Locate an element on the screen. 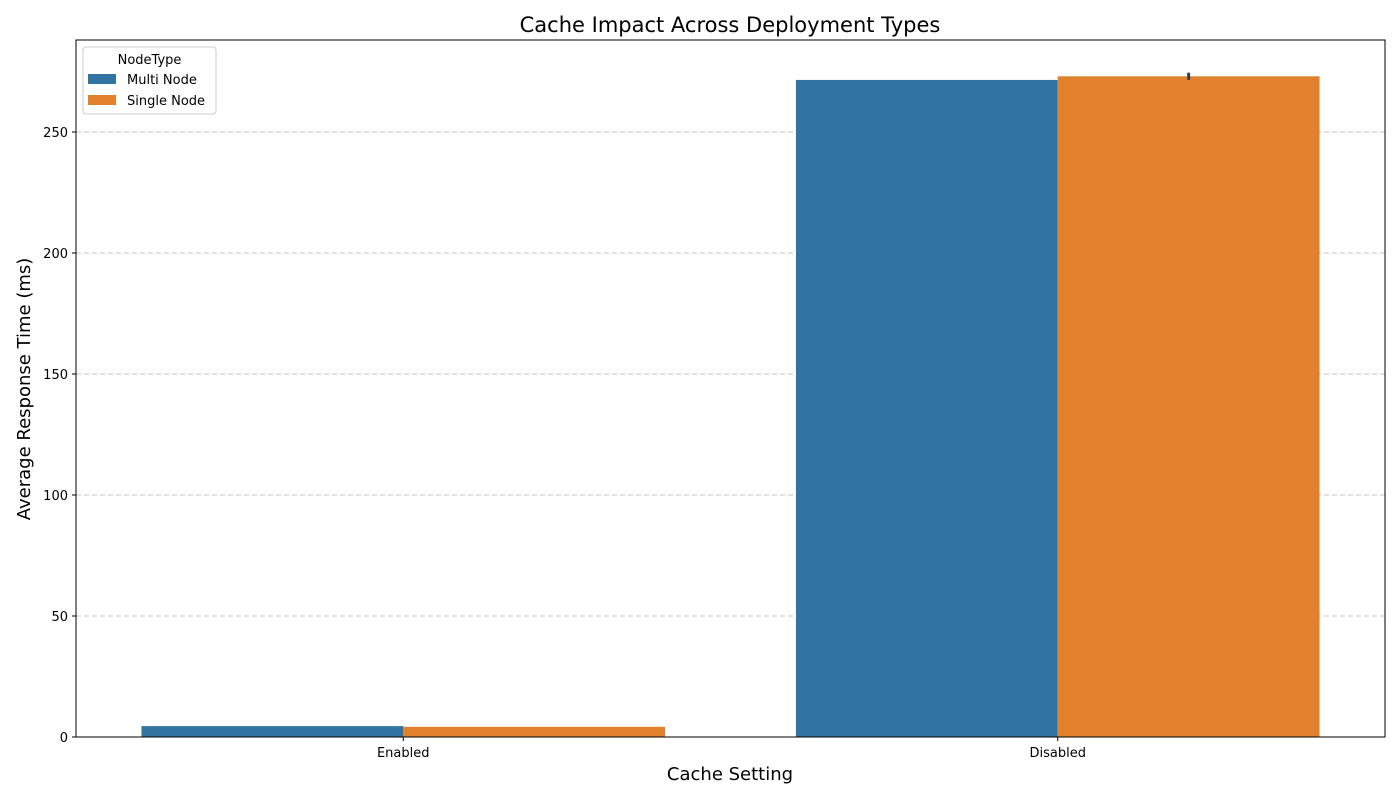  legend-box is located at coordinates (149, 80).